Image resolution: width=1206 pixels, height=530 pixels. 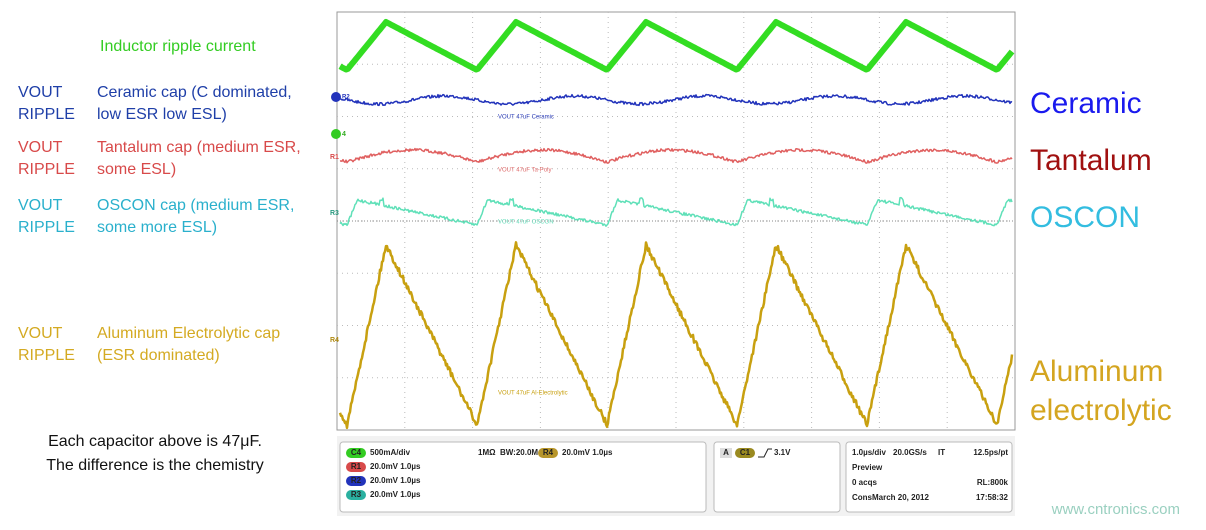 I want to click on impedance: 1MΩ, so click(x=487, y=452).